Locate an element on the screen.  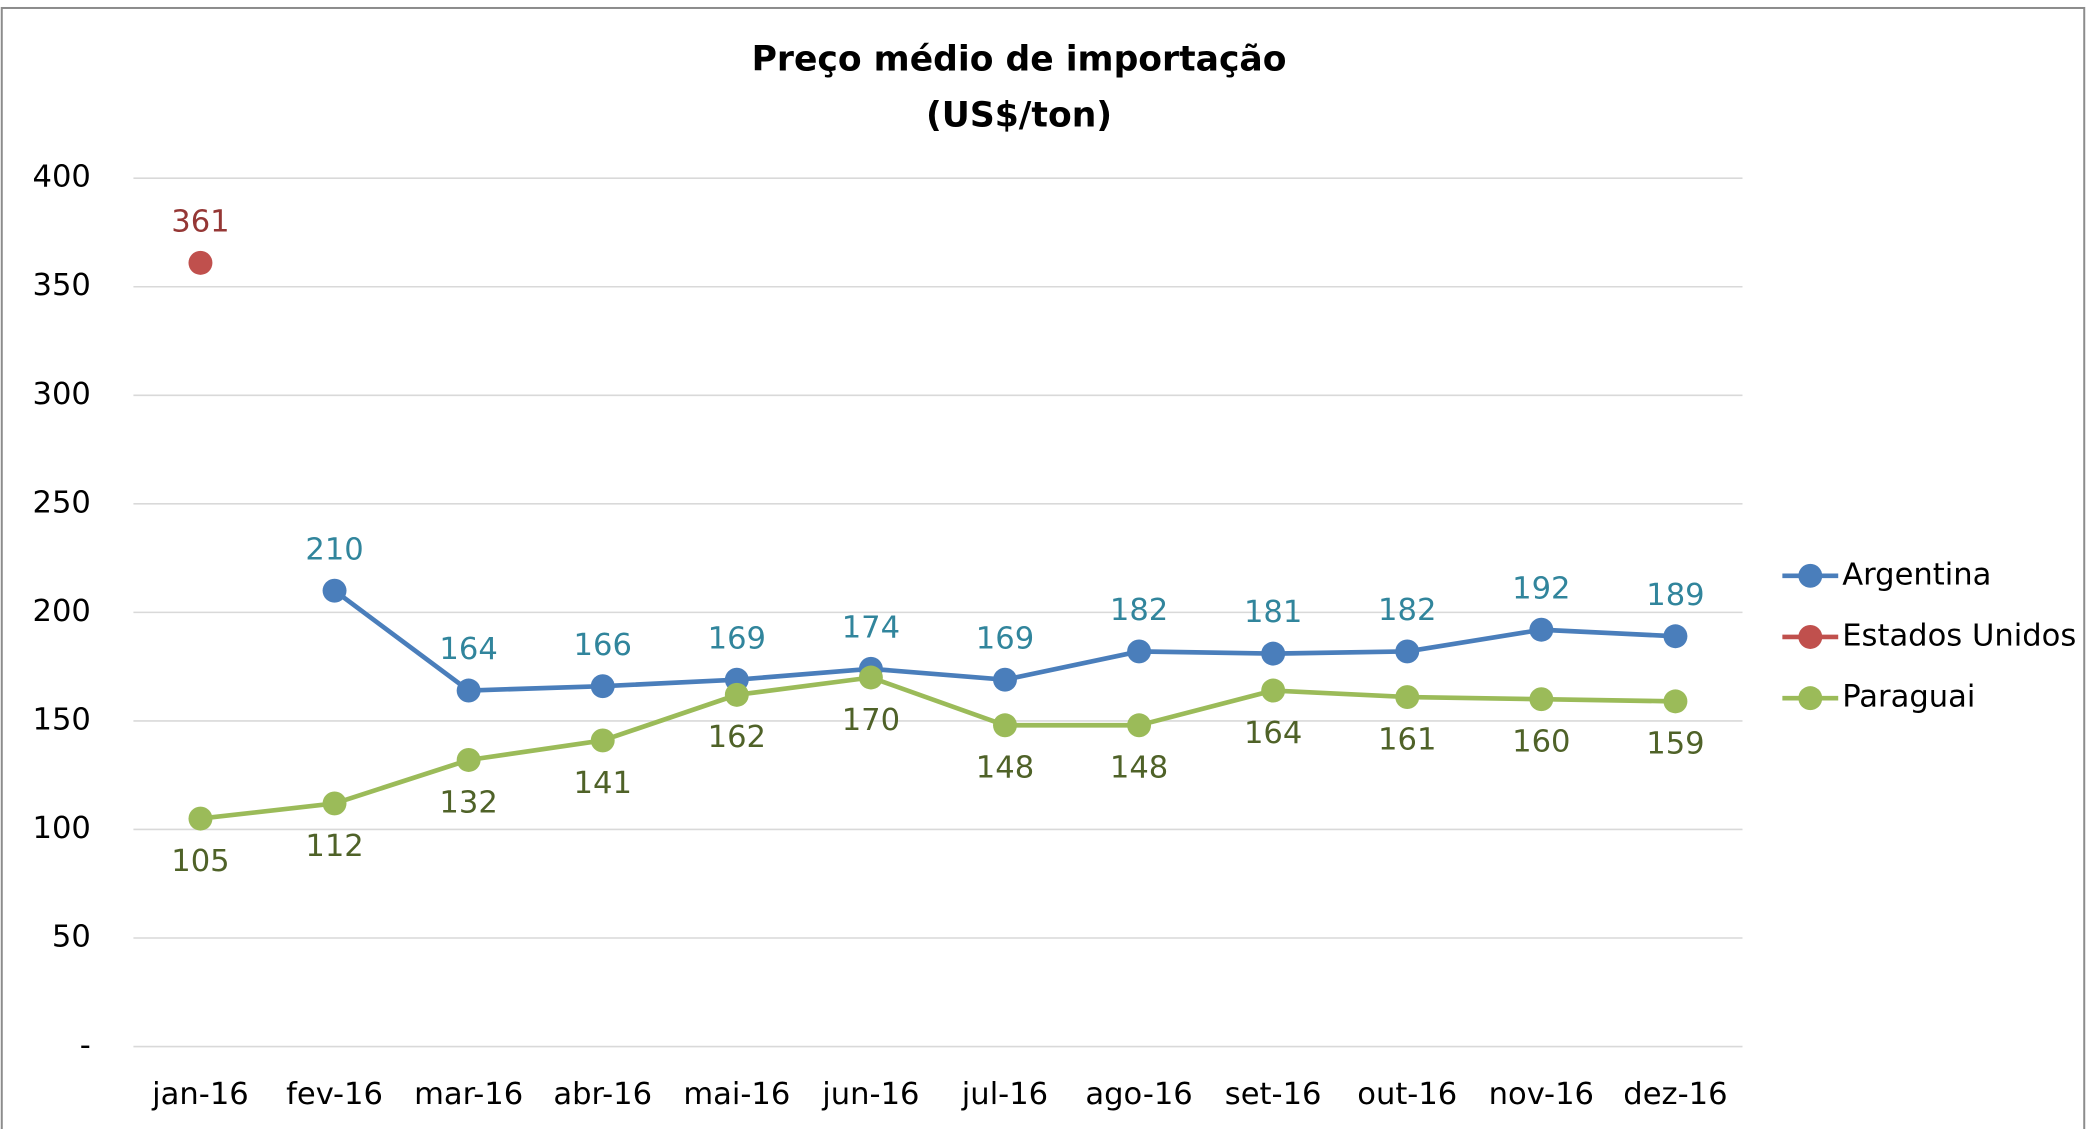
data-label: 181 is located at coordinates (1273, 612).